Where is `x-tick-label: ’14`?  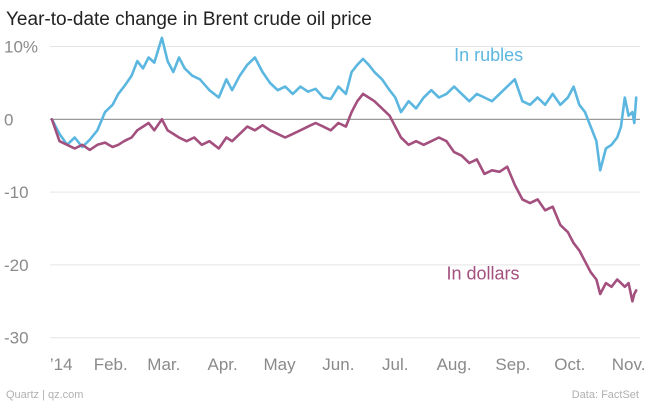
x-tick-label: ’14 is located at coordinates (61, 364).